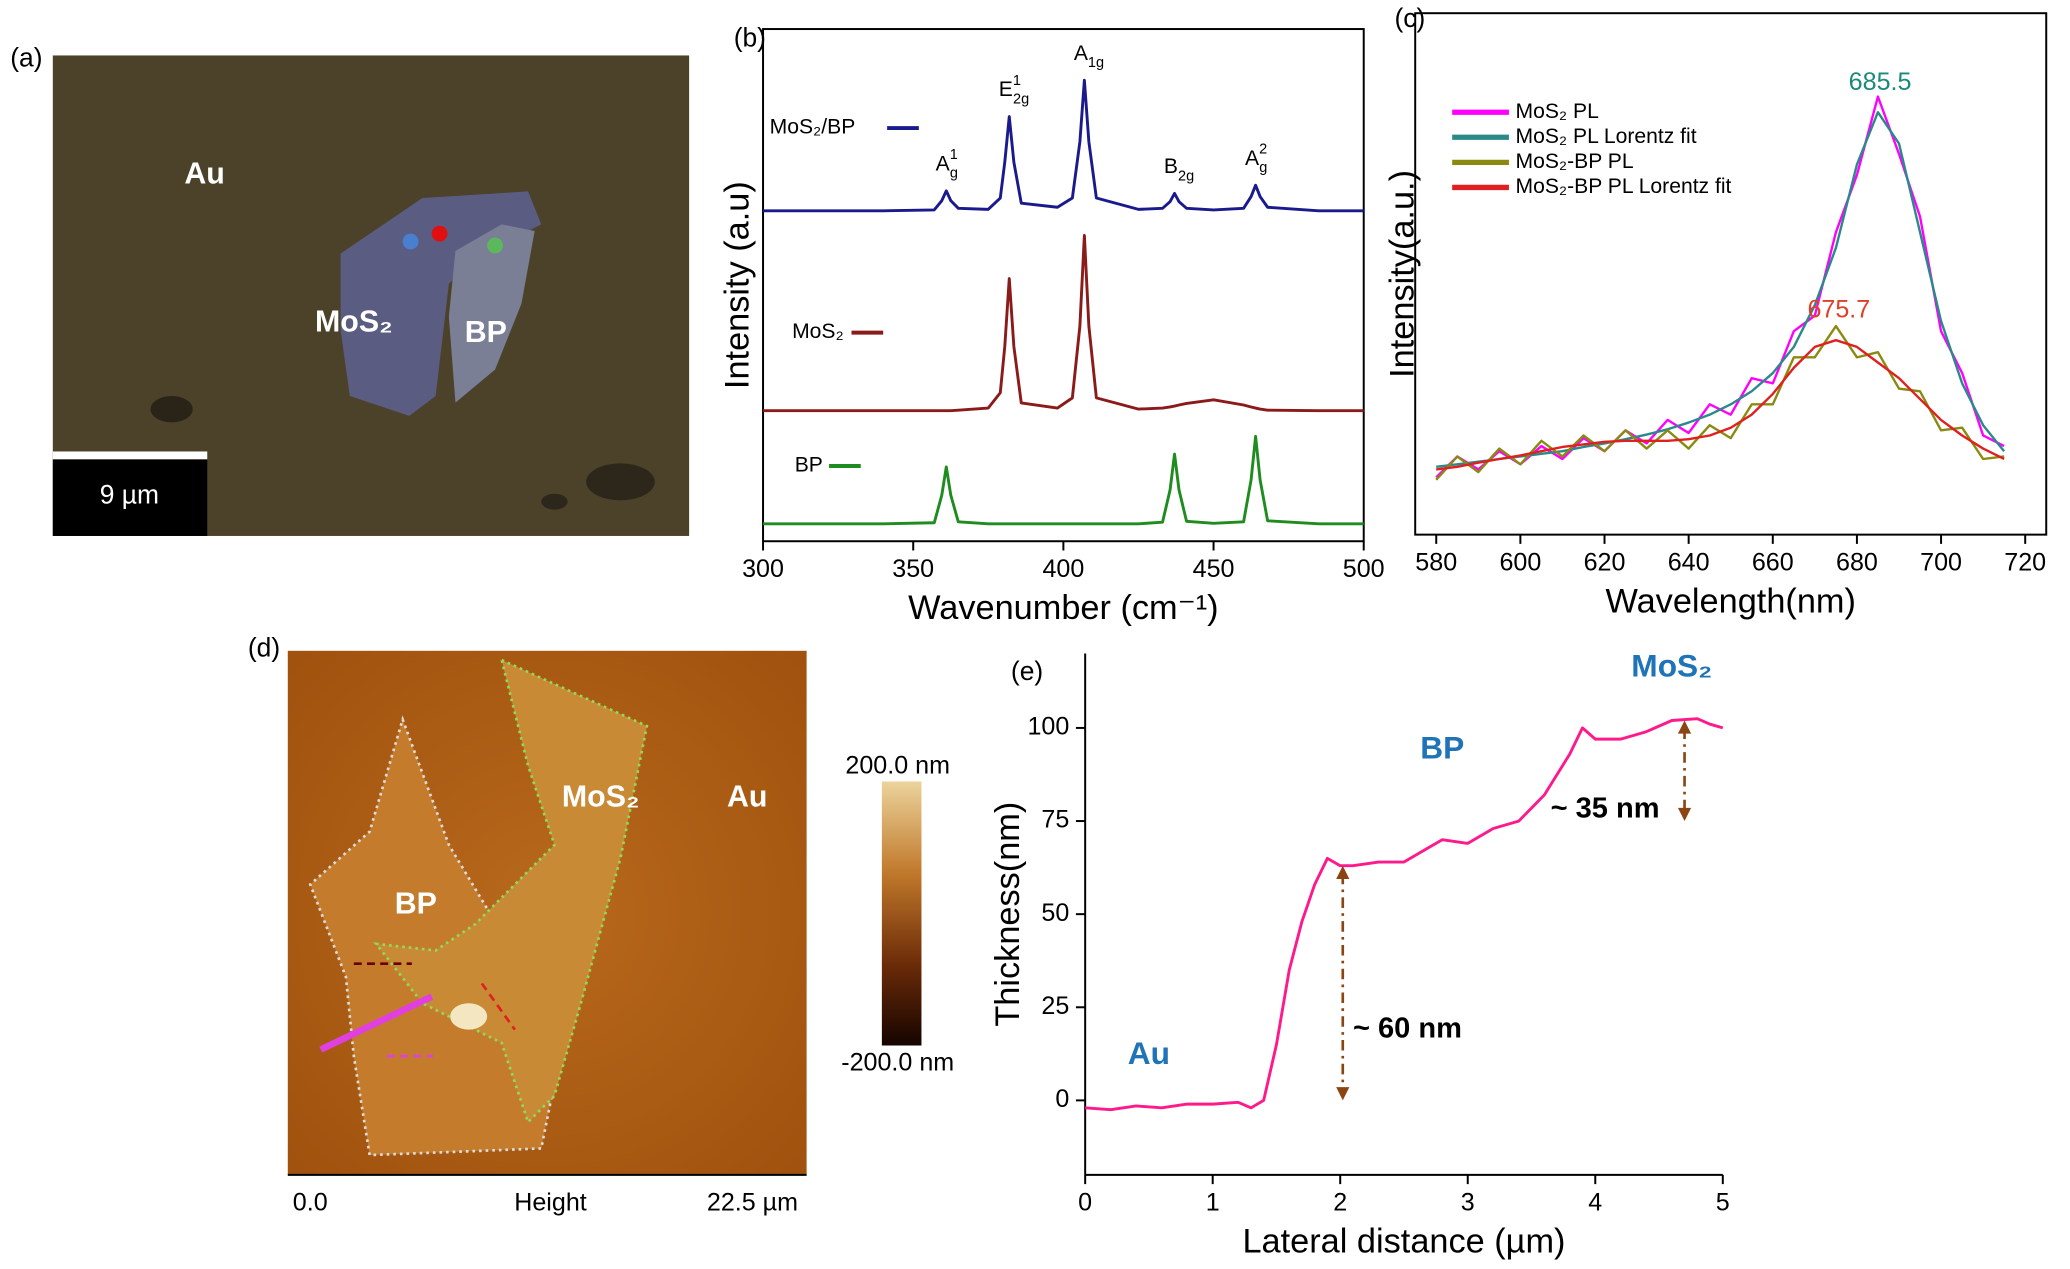  What do you see at coordinates (1605, 562) in the screenshot?
I see `x-tick-label: 620` at bounding box center [1605, 562].